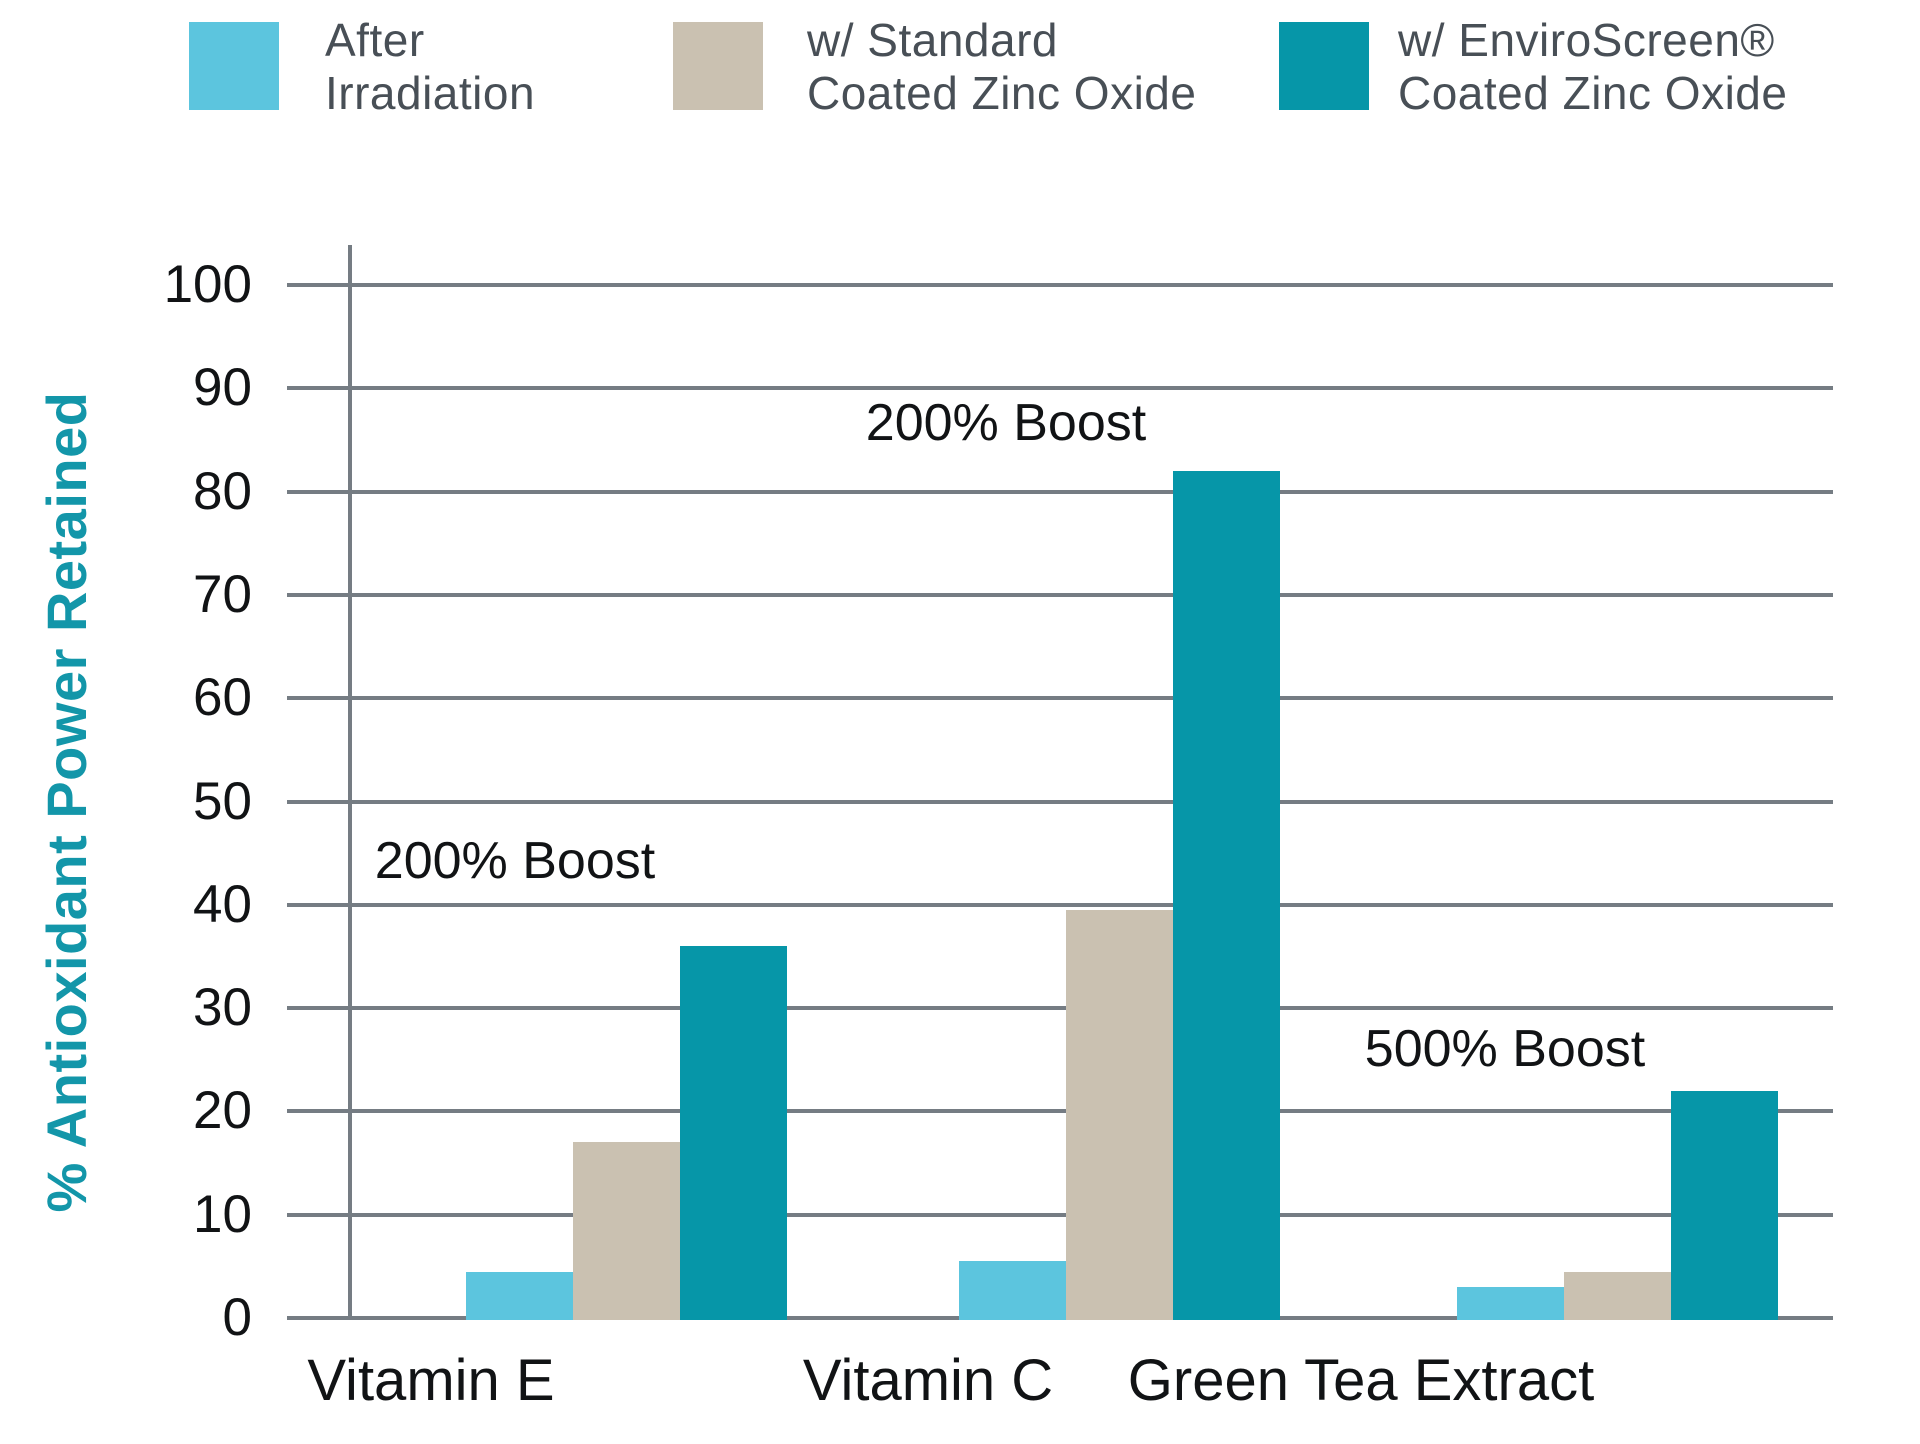 The image size is (1920, 1444). Describe the element at coordinates (1226, 895) in the screenshot. I see `bar-vitamin-c-w-enviroscreen-coated-zinc-oxide` at that location.